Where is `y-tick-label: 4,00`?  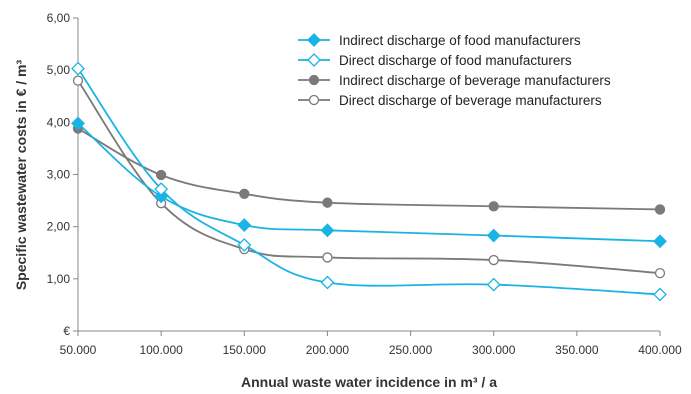
y-tick-label: 4,00 is located at coordinates (59, 122).